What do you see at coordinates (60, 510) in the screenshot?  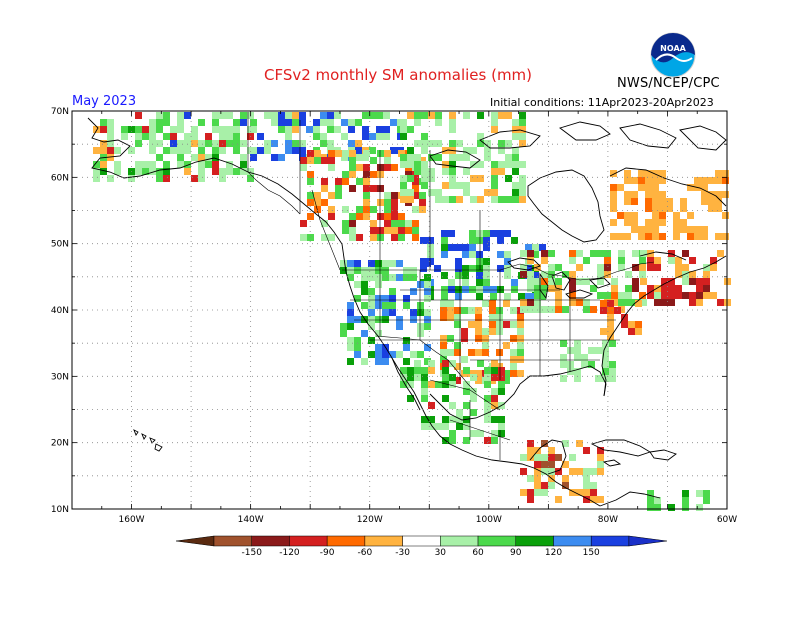 I see `lat-label: 10N` at bounding box center [60, 510].